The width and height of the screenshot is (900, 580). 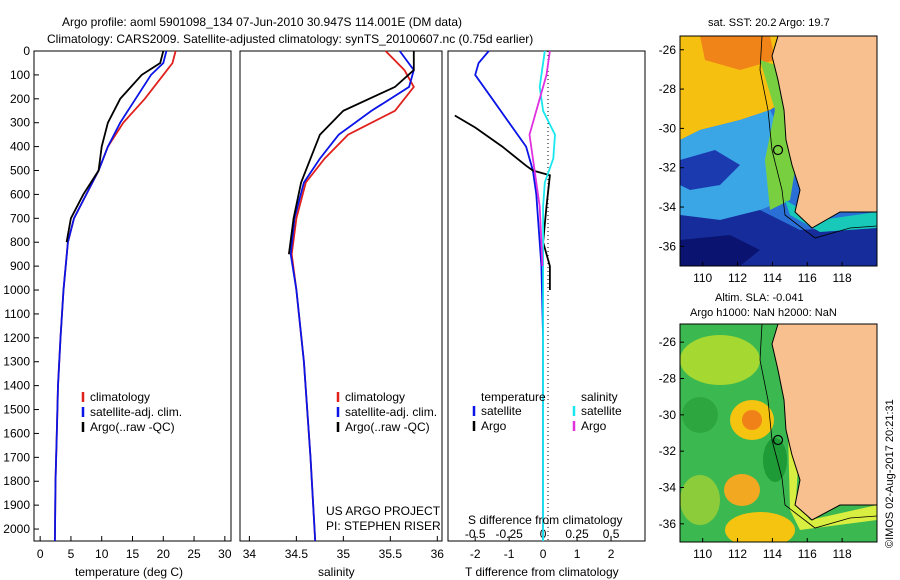 What do you see at coordinates (16, 481) in the screenshot?
I see `depth-tick-label: 1800` at bounding box center [16, 481].